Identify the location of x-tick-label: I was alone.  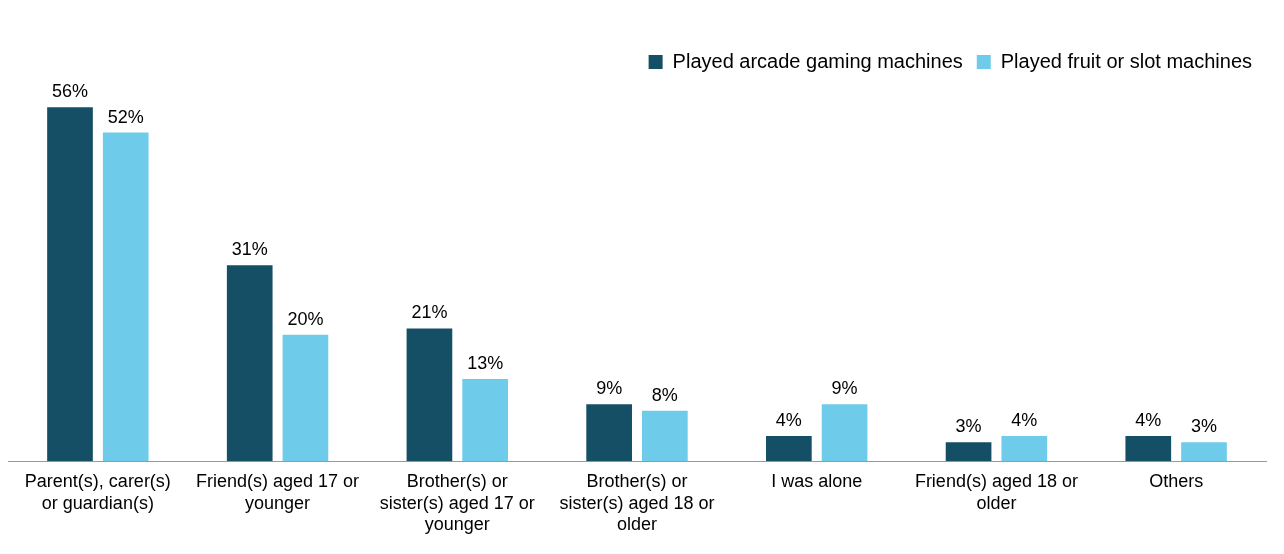
(817, 480).